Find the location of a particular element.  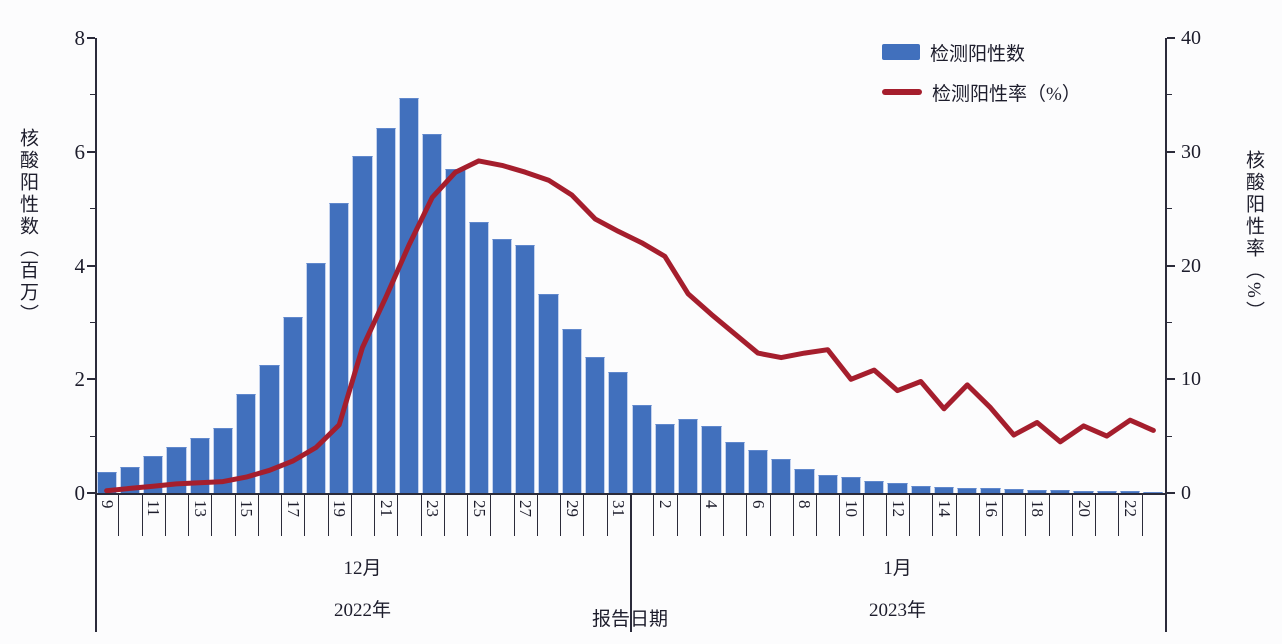

left-axis-line is located at coordinates (96, 335).